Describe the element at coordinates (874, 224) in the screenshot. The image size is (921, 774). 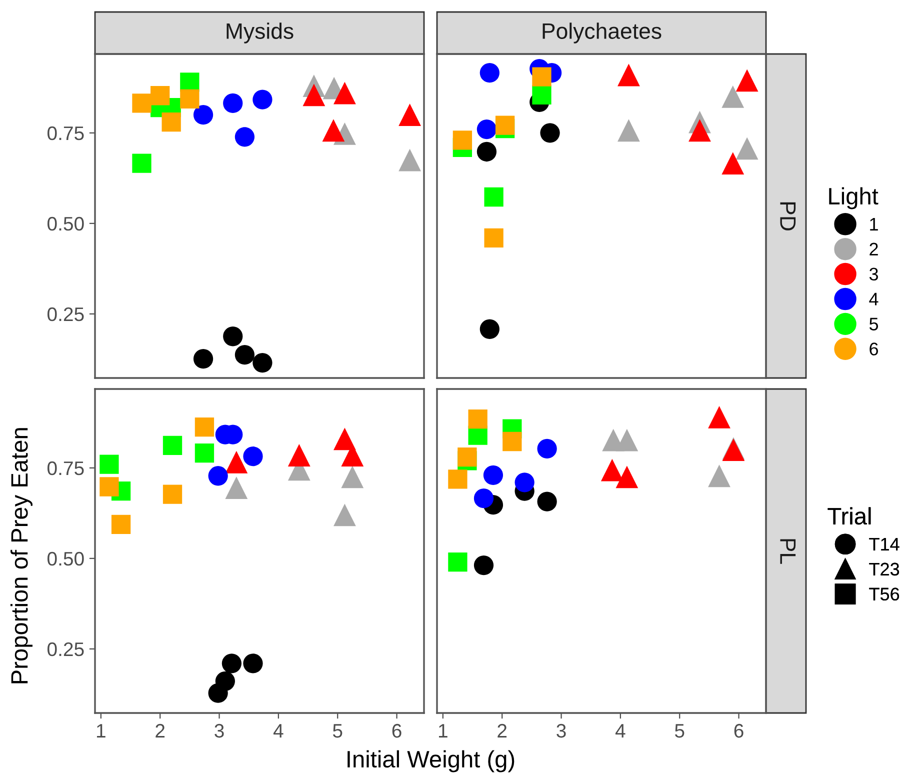
I see `legend-label: 1` at that location.